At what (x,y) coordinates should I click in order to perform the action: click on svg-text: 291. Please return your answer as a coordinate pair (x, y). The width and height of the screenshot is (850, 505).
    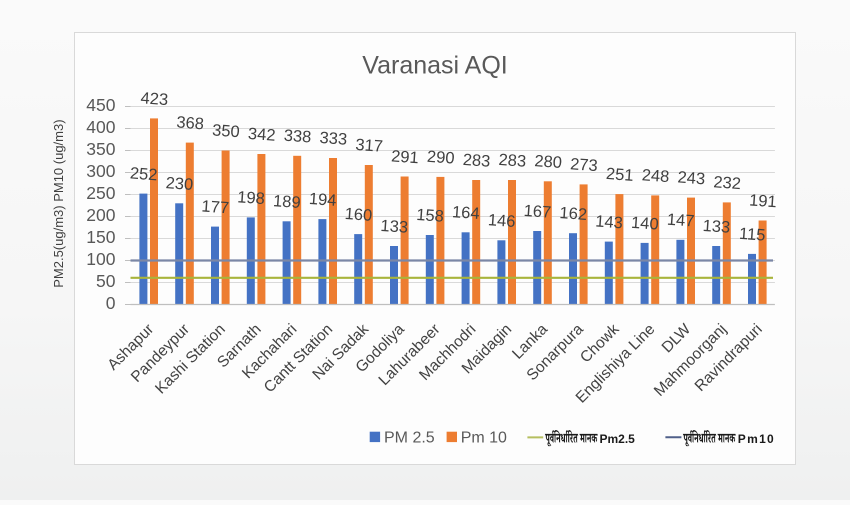
    Looking at the image, I should click on (405, 157).